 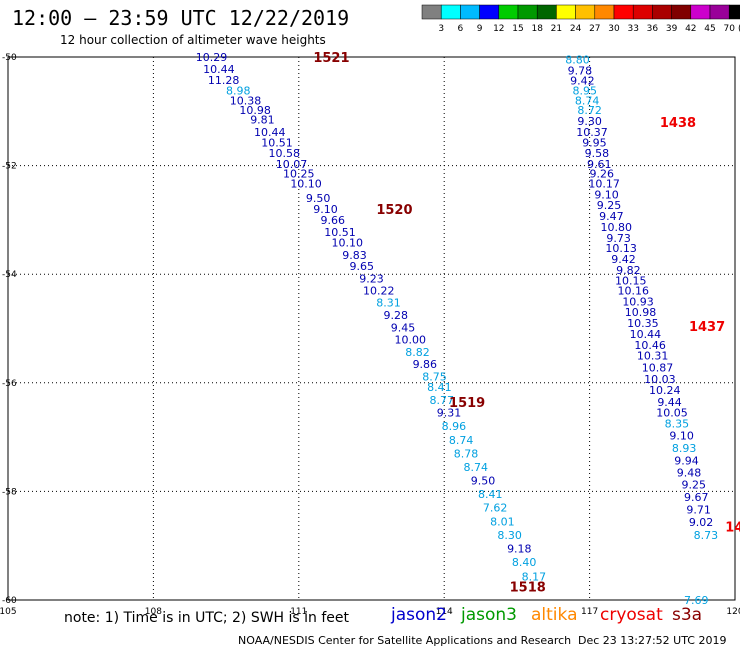 I want to click on data-point-label: 8.82, so click(x=417, y=352).